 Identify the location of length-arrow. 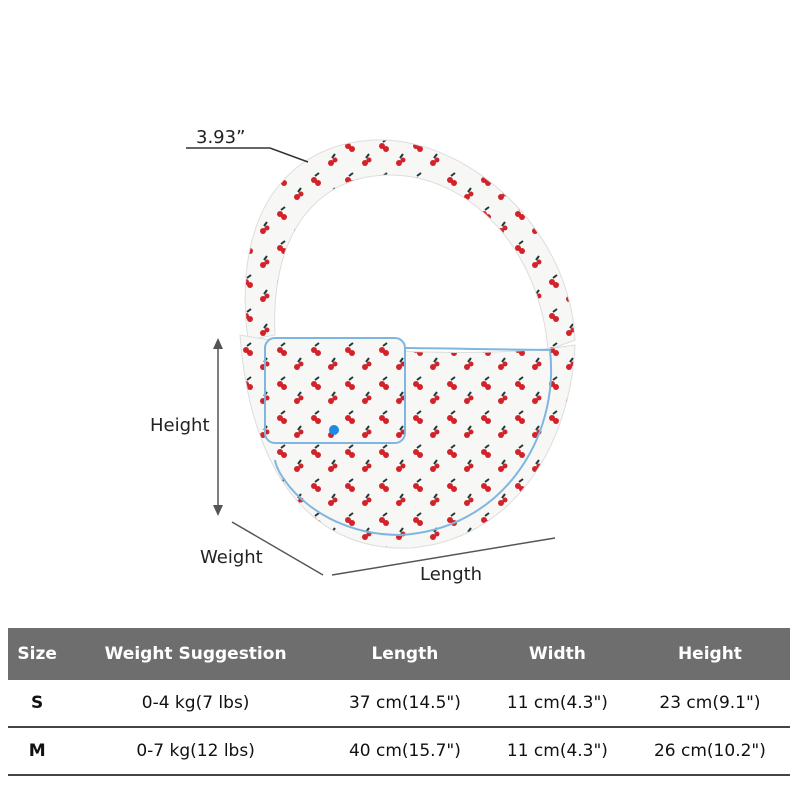
(443, 556).